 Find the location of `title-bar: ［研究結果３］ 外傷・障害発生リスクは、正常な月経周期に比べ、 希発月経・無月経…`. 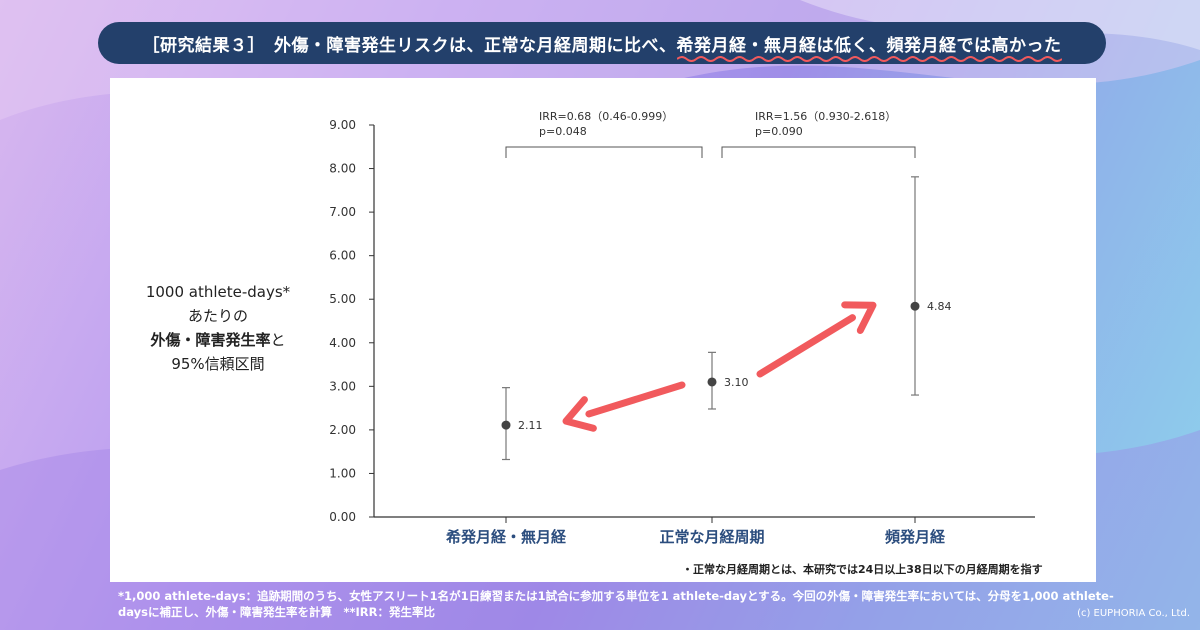

title-bar: ［研究結果３］ 外傷・障害発生リスクは、正常な月経周期に比べ、 希発月経・無月経… is located at coordinates (602, 43).